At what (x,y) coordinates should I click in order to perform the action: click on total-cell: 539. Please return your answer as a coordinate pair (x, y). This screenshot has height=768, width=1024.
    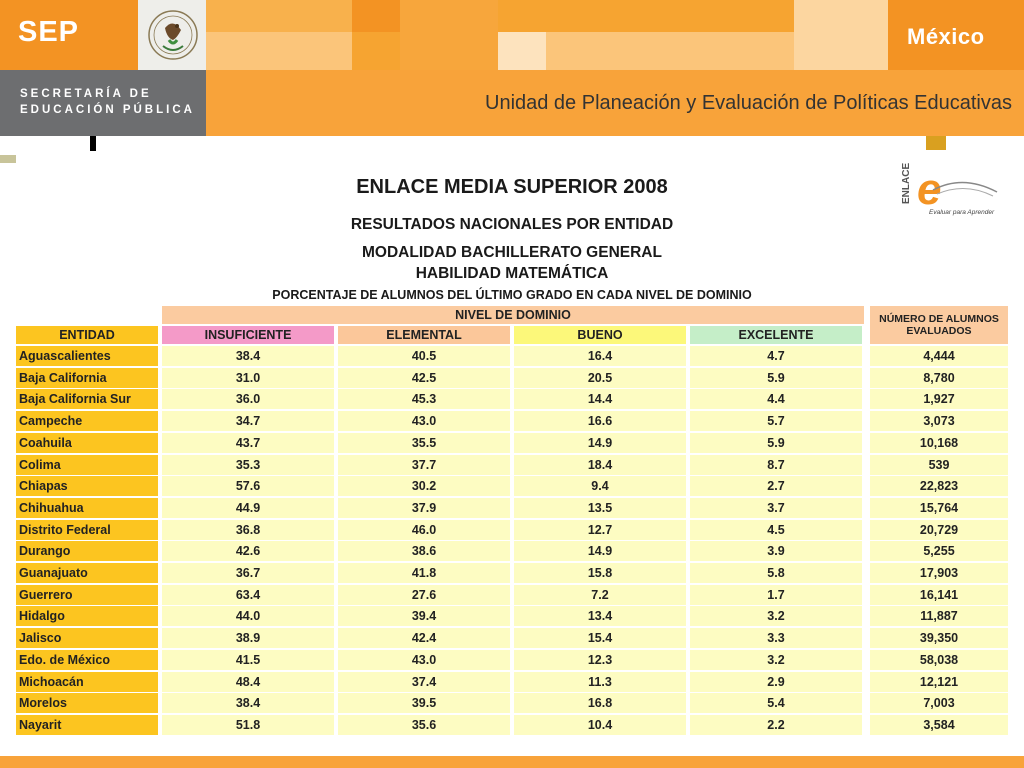
    Looking at the image, I should click on (939, 464).